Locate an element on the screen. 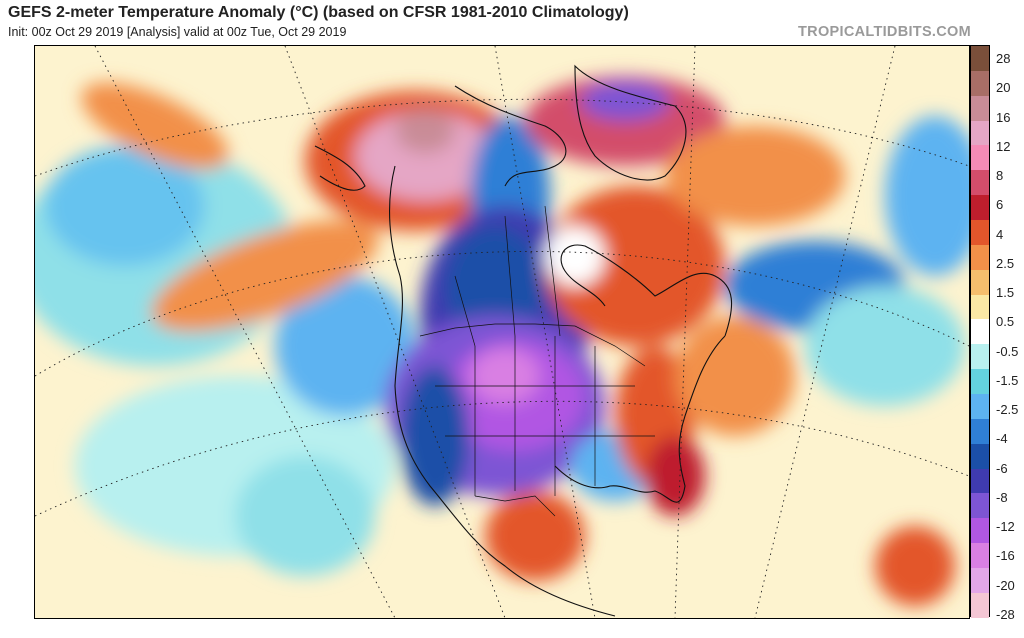  offshore-cool-core is located at coordinates (345, 346).